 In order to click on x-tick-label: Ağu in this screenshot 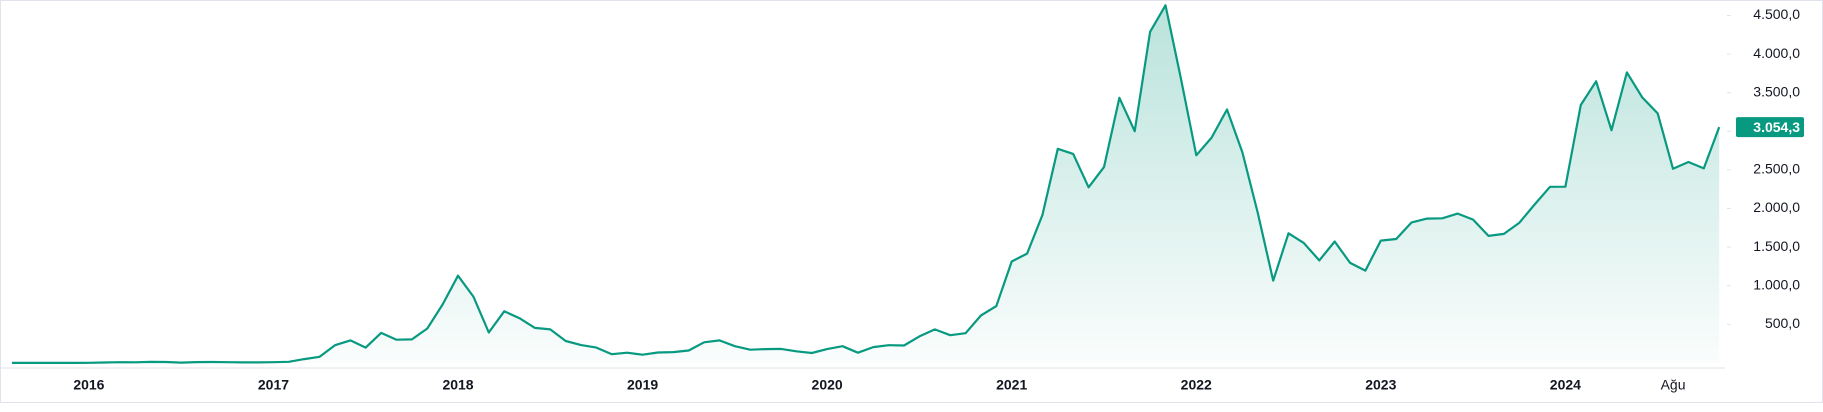, I will do `click(1673, 385)`.